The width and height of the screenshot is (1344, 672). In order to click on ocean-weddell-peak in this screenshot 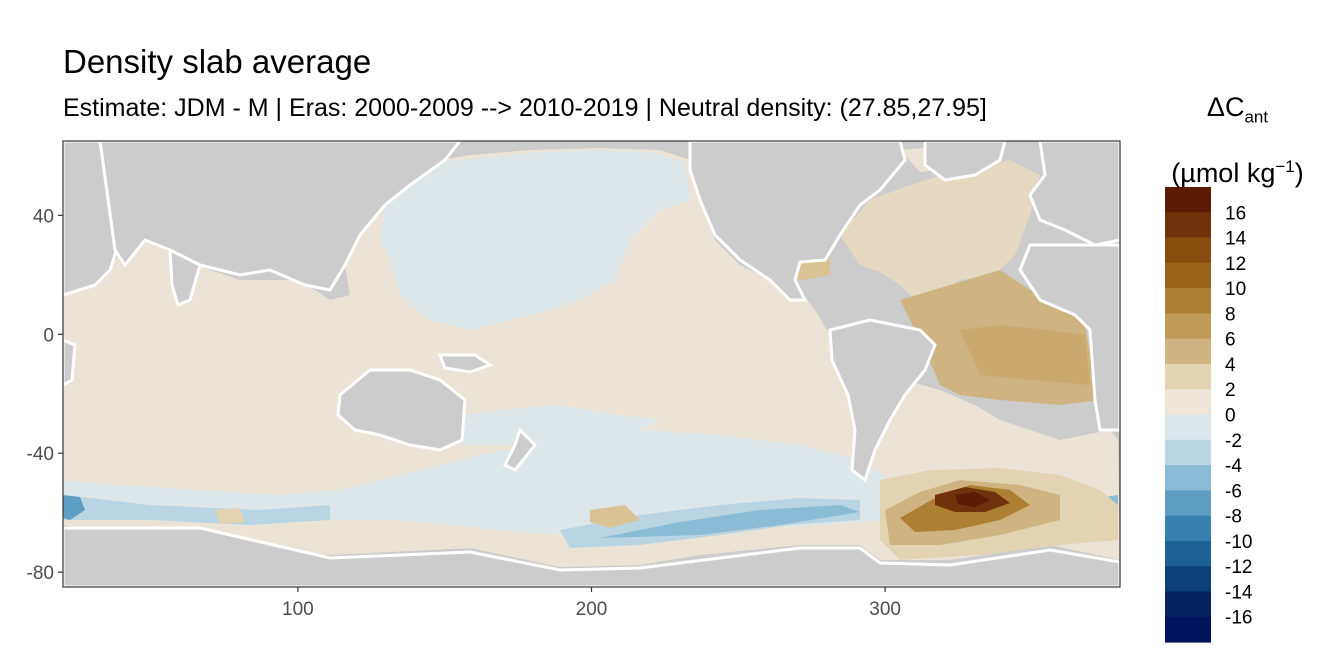, I will do `click(972, 499)`.